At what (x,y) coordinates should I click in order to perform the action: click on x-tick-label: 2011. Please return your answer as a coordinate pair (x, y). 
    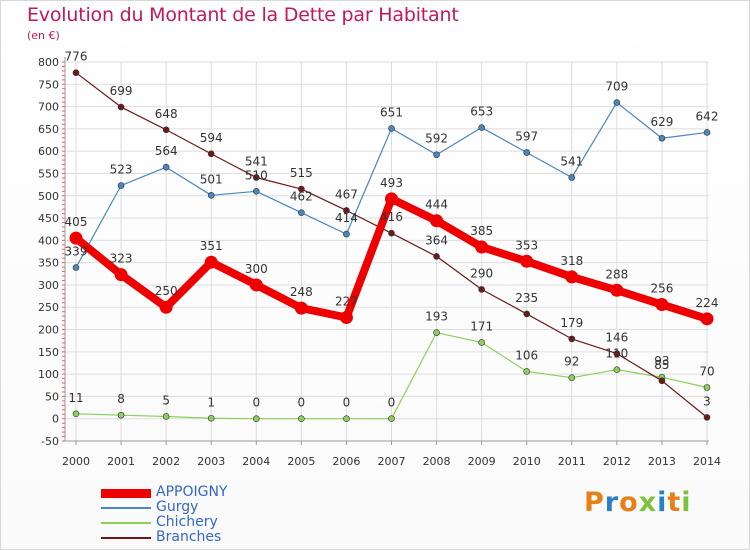
    Looking at the image, I should click on (572, 461).